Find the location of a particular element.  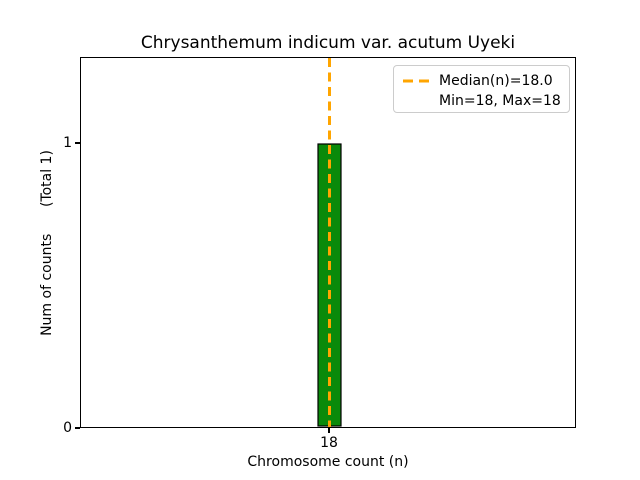

ytick-label-0: 0 is located at coordinates (67, 428).